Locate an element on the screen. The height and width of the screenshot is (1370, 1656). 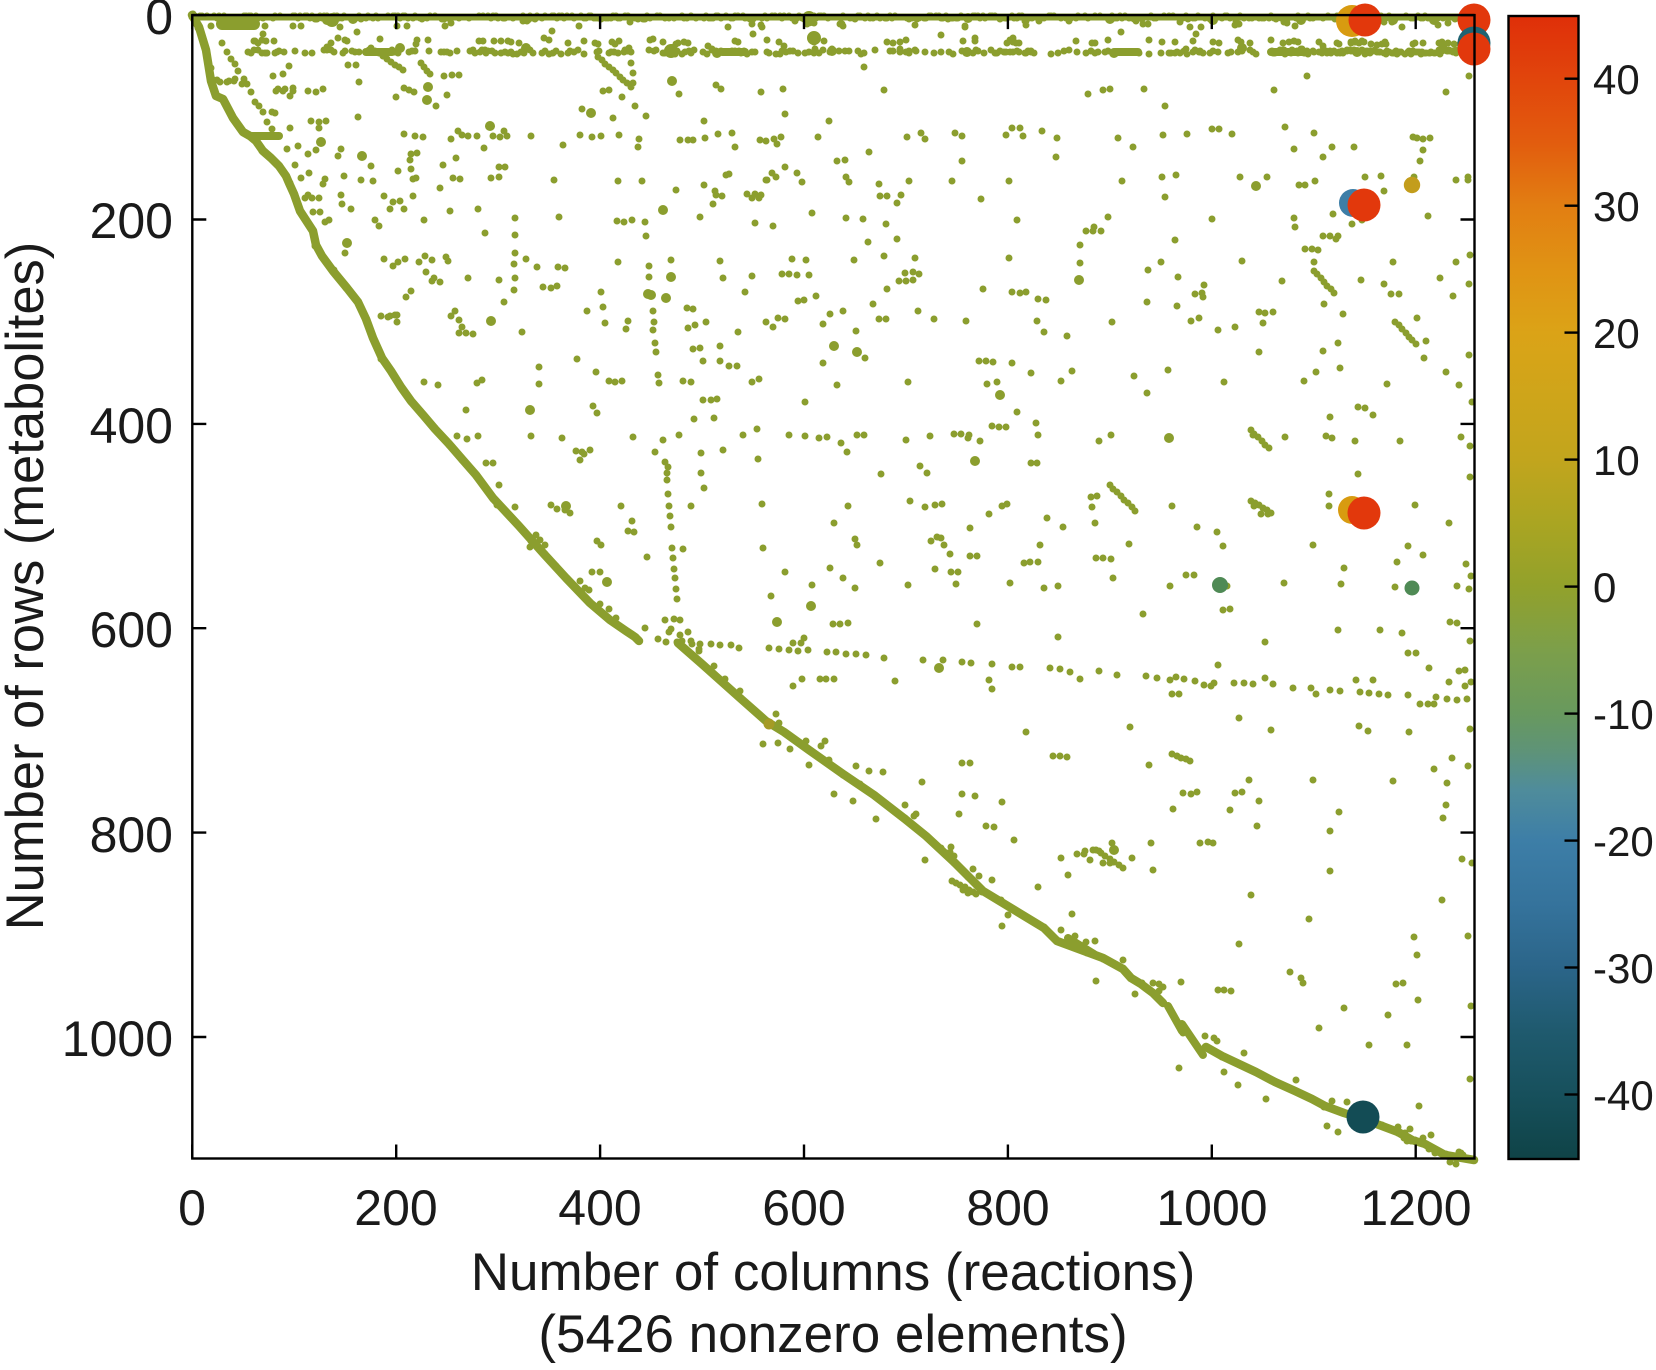
svg-text: -30 is located at coordinates (1623, 968).